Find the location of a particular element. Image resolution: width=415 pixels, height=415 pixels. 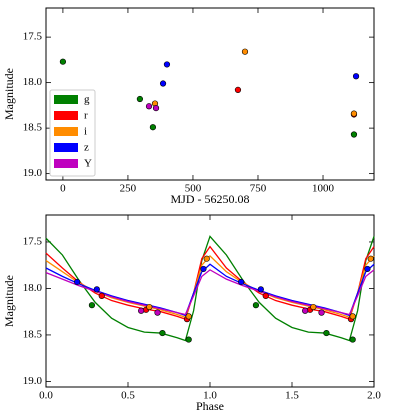

legend-label: r is located at coordinates (86, 116).